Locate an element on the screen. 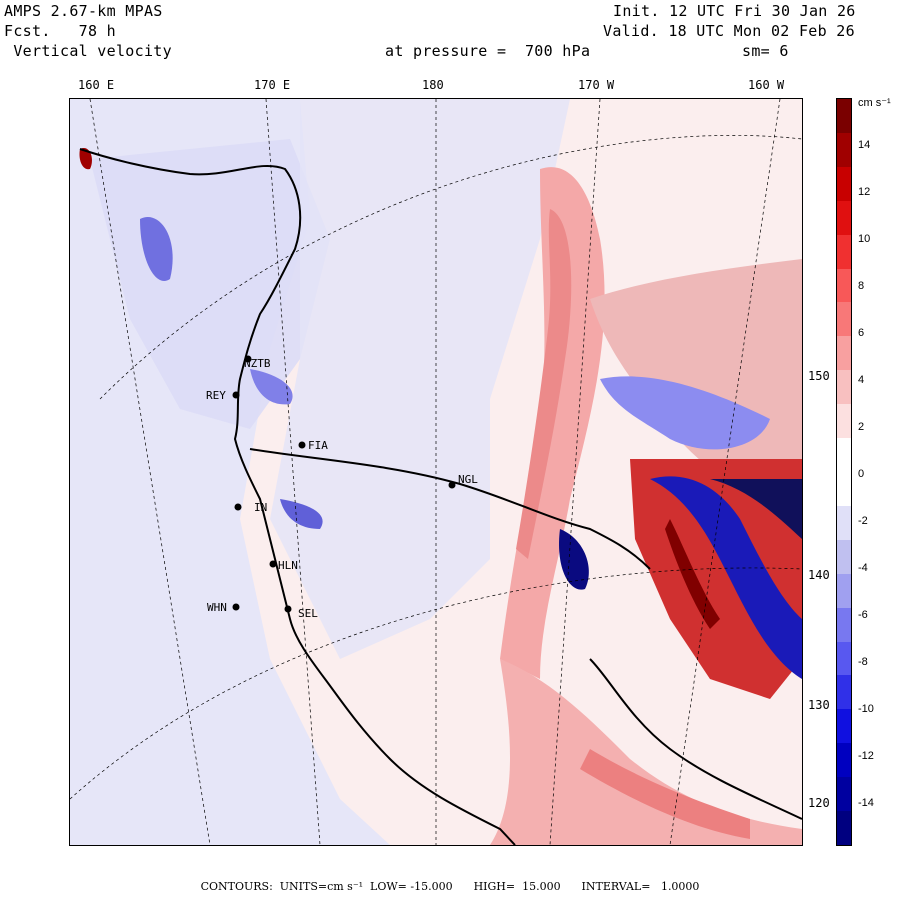 The width and height of the screenshot is (900, 900). station-label: SEL is located at coordinates (308, 613).